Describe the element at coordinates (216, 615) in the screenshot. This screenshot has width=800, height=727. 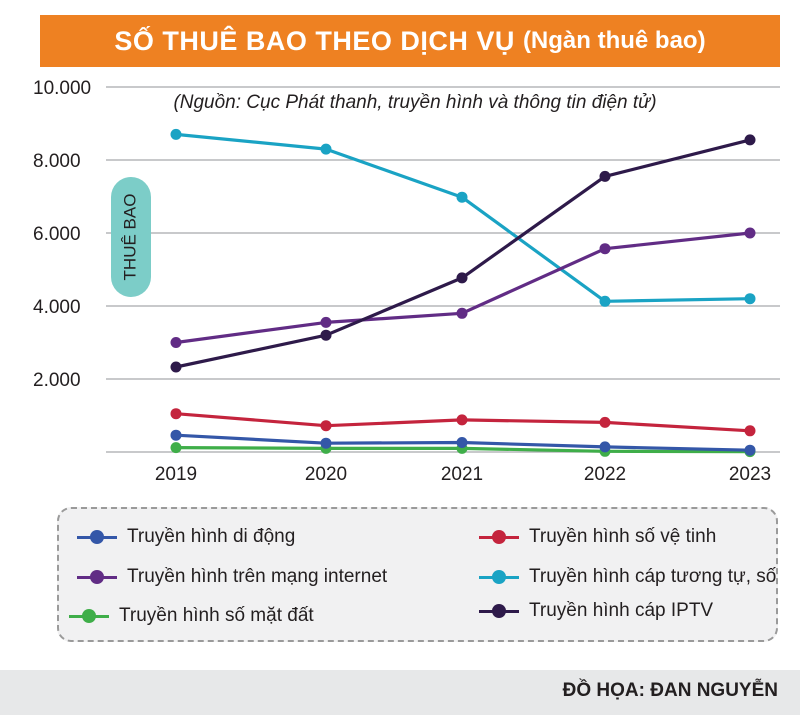
I see `legend-label: Truyền hình số mặt đất` at that location.